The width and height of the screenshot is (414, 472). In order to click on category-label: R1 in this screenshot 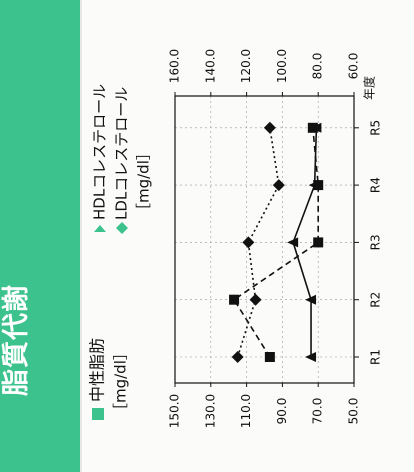, I will do `click(376, 357)`.